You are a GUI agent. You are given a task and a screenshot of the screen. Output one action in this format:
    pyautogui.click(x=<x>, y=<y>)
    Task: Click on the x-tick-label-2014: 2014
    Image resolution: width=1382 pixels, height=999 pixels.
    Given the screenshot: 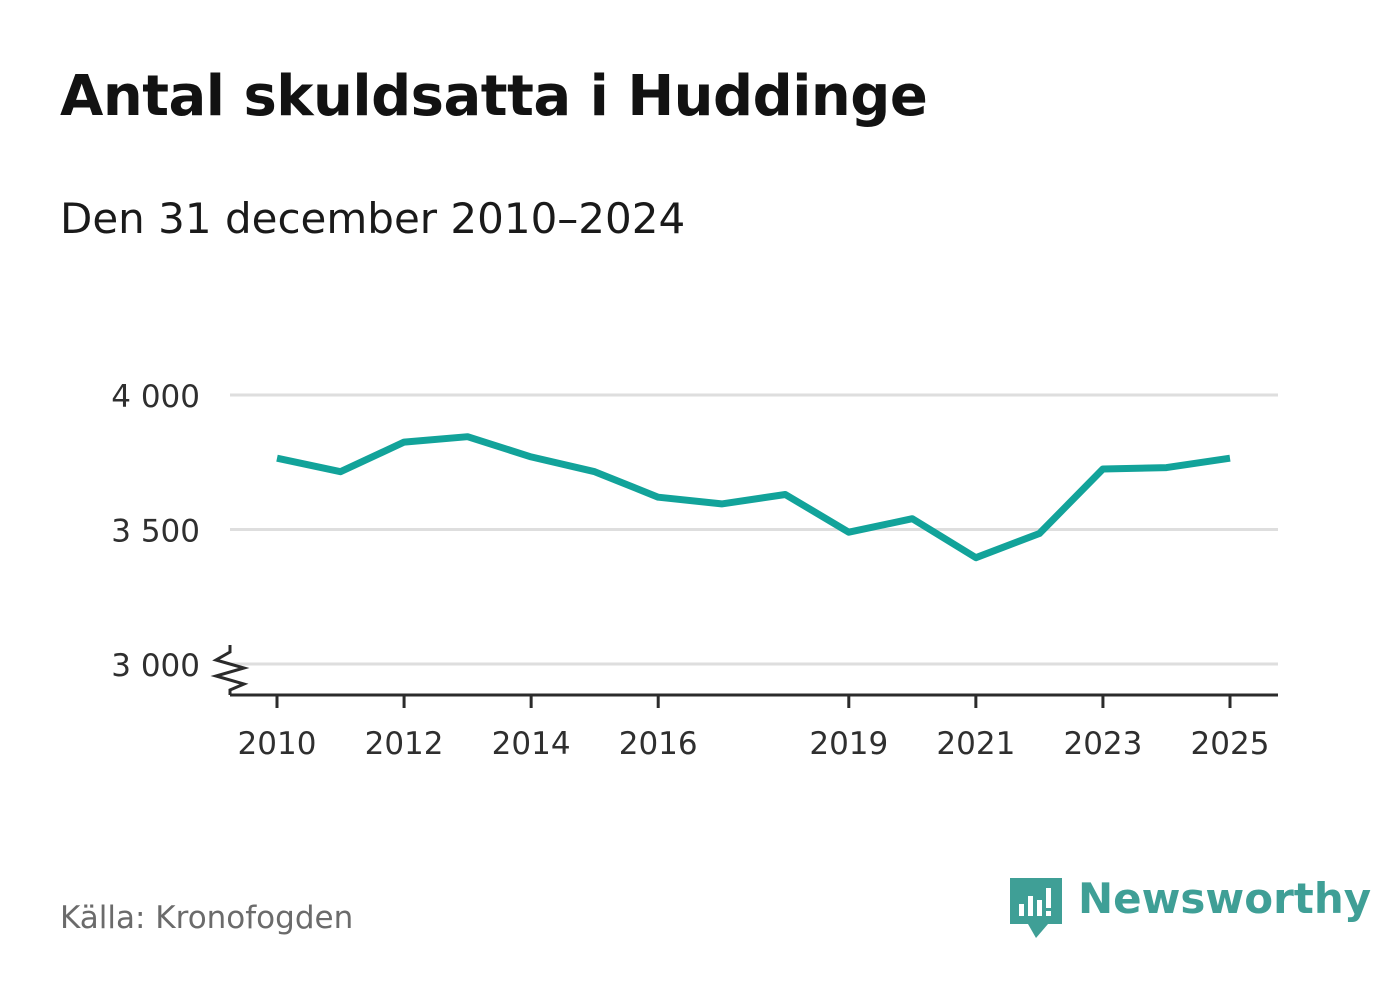 What is the action you would take?
    pyautogui.click(x=531, y=744)
    